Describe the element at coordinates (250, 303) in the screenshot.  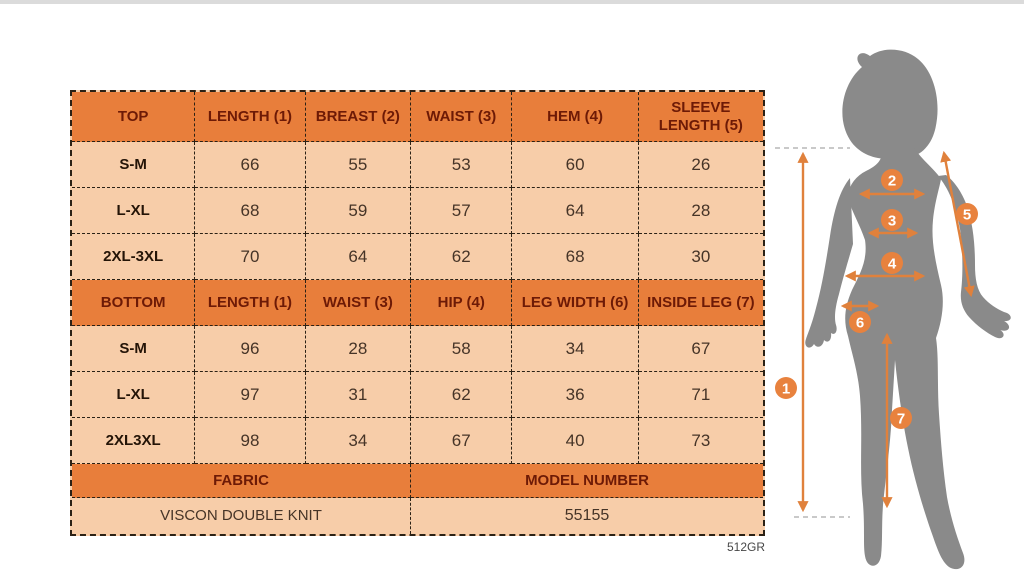
I see `bottom-header-length: LENGTH (1)` at that location.